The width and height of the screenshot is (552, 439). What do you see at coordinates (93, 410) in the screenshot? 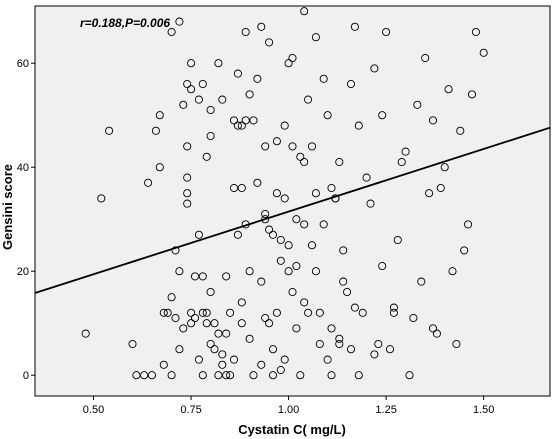
I see `x-tick-label: 0.50` at bounding box center [93, 410].